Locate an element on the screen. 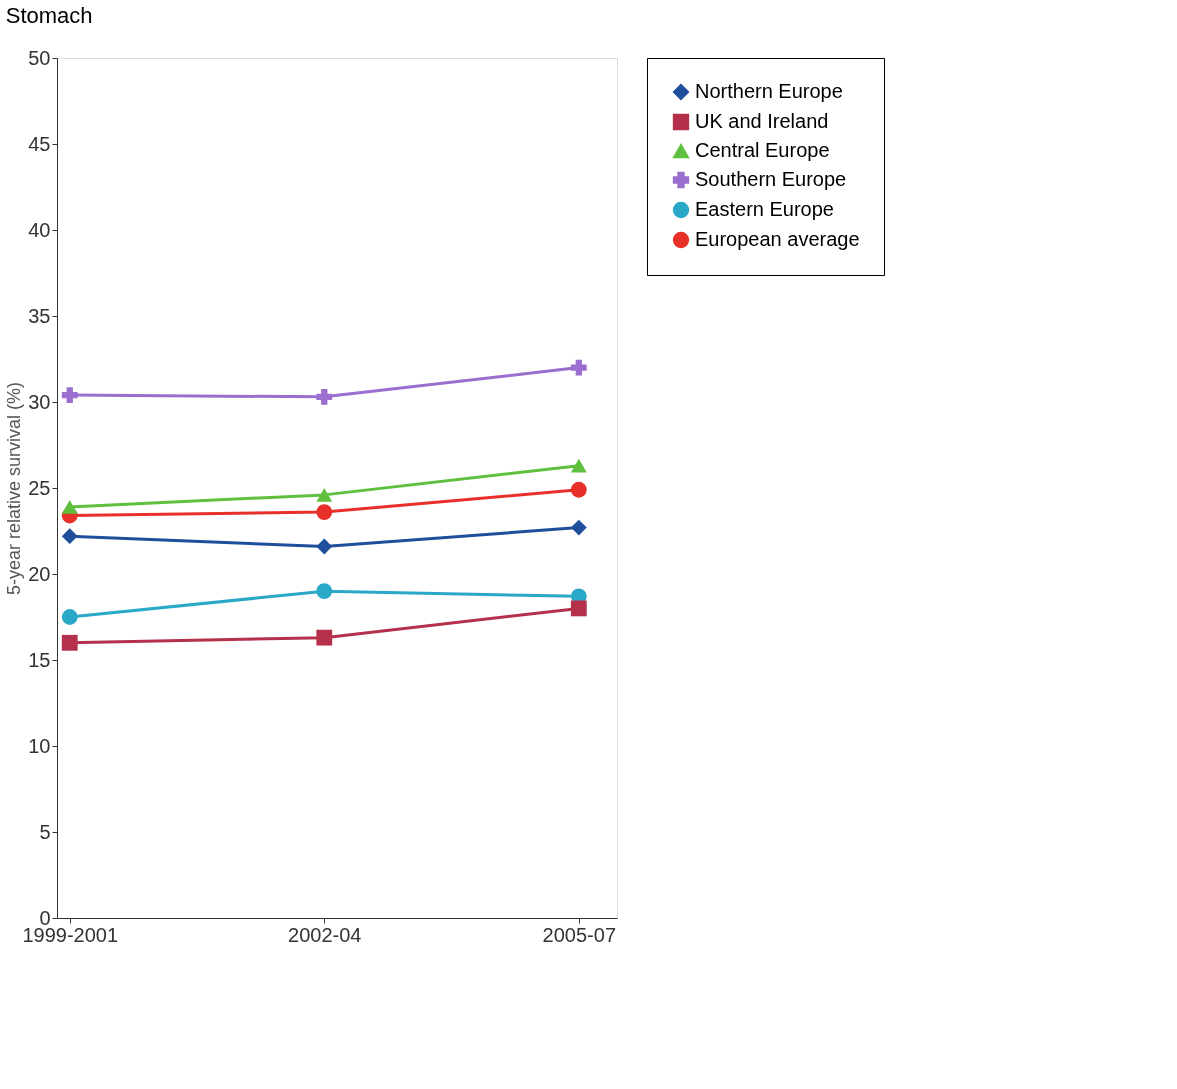  y-tick-label: 45 is located at coordinates (39, 143).